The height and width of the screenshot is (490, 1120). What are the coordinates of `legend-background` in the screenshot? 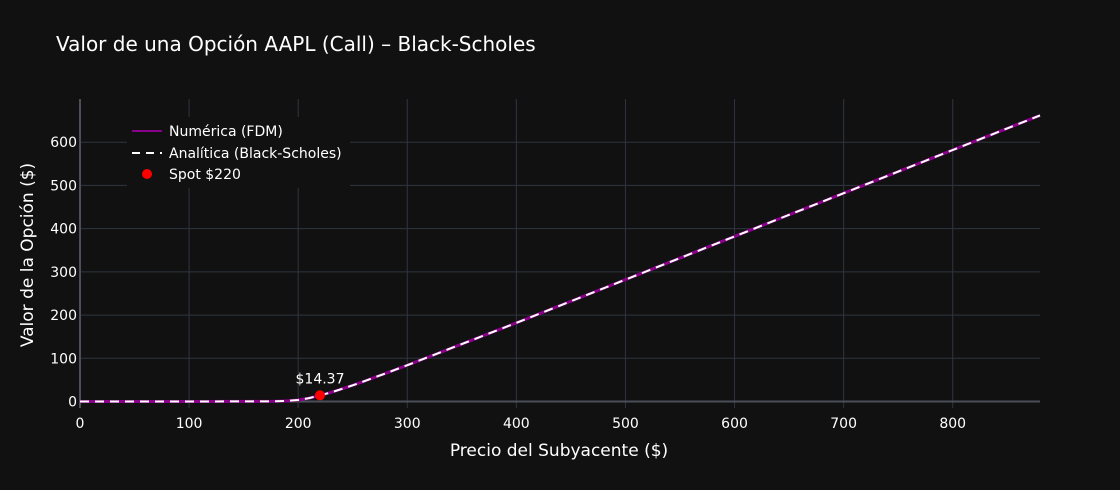 It's located at (238, 152).